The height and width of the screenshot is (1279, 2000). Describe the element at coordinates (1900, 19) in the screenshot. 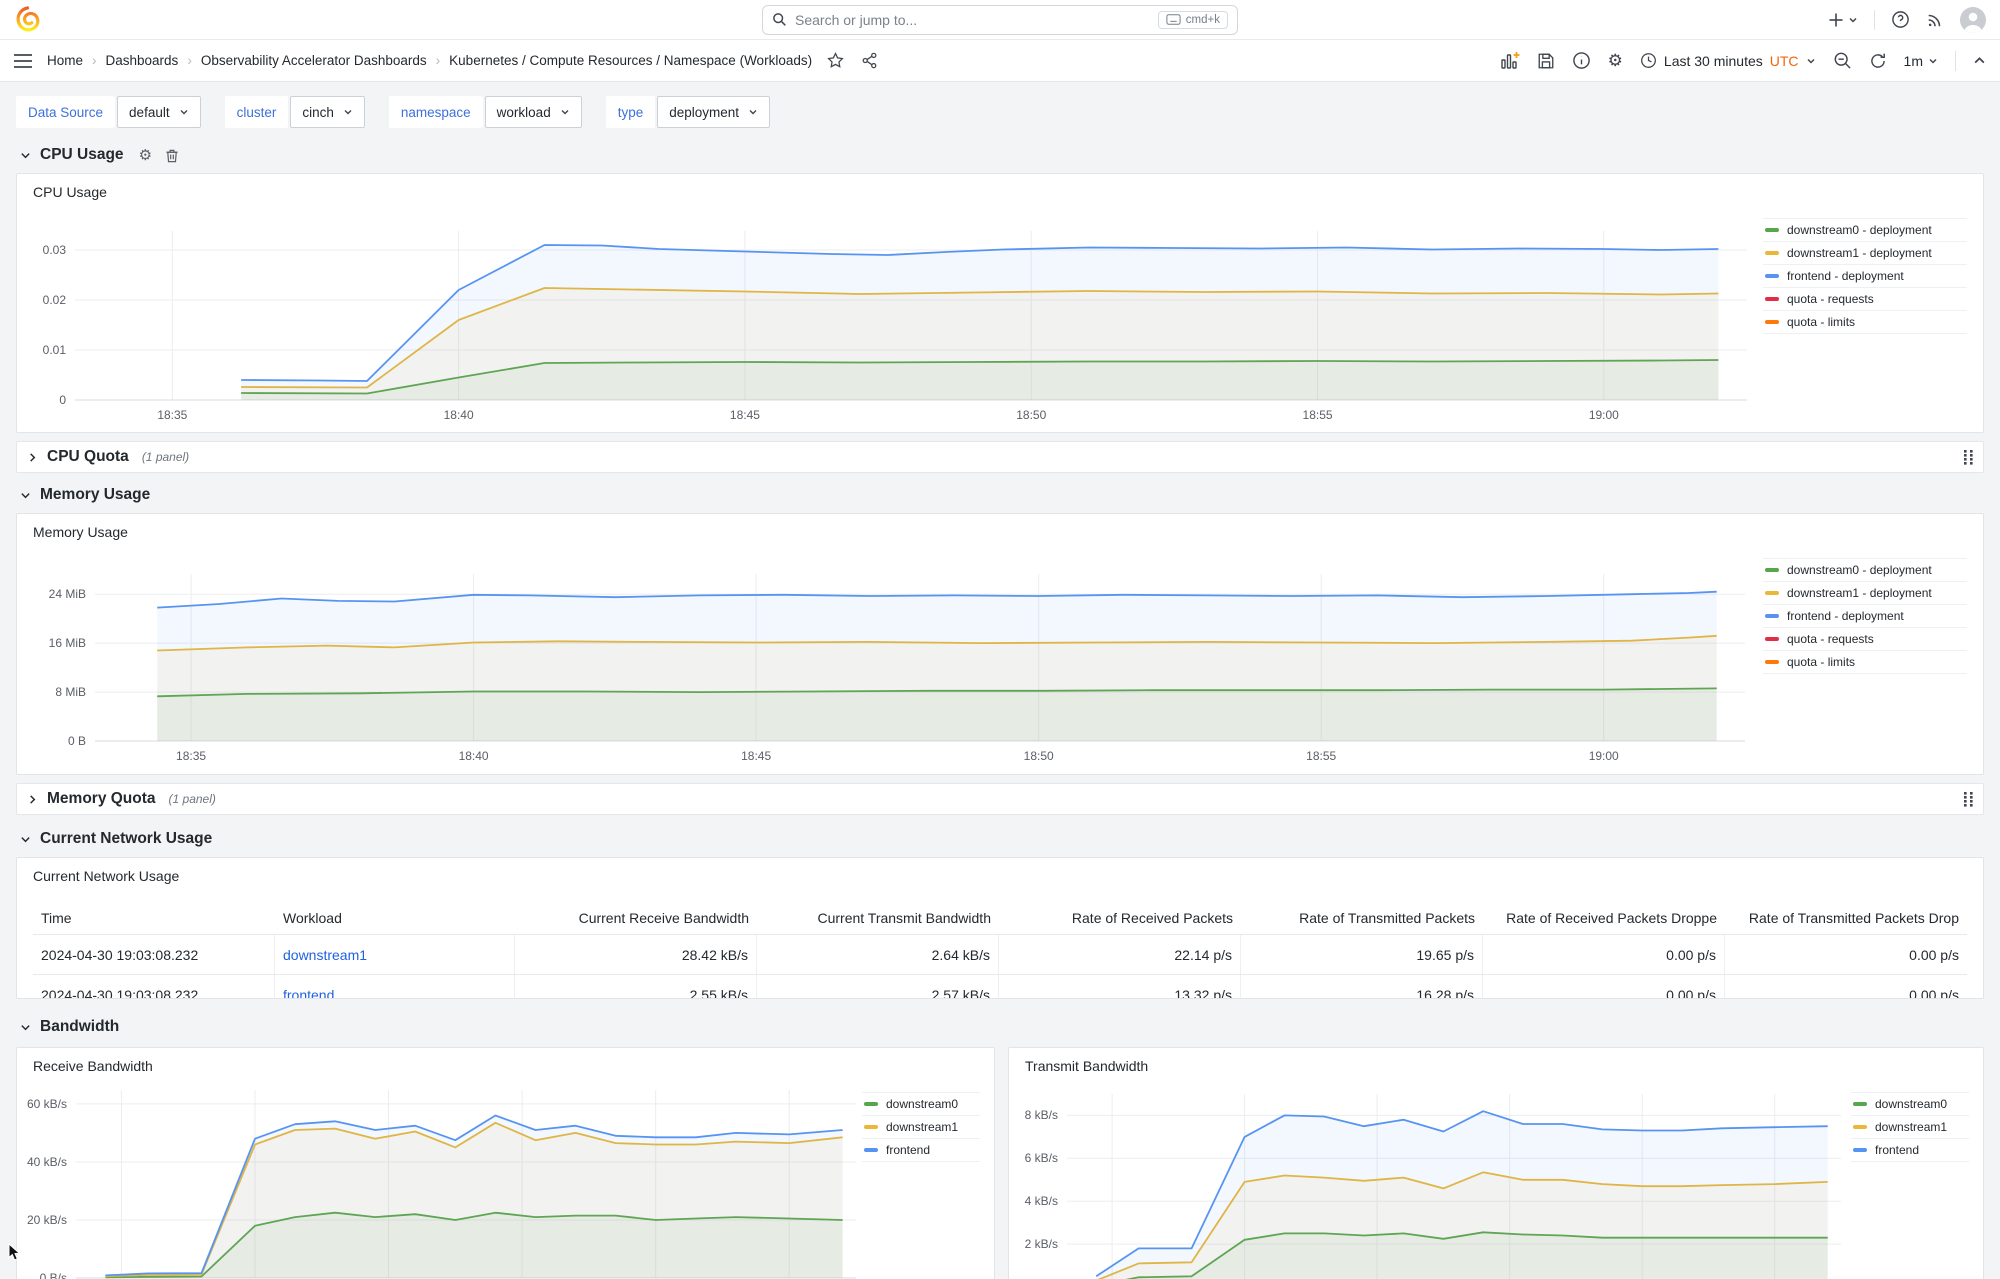

I see `help-icon` at that location.